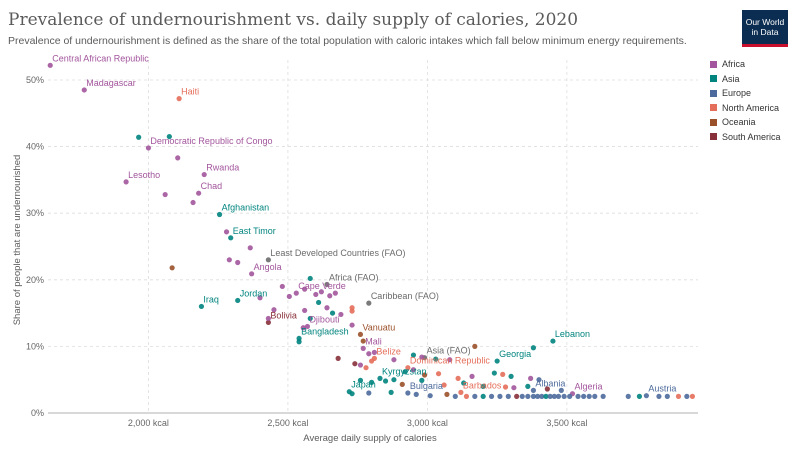 The height and width of the screenshot is (454, 800). Describe the element at coordinates (745, 93) in the screenshot. I see `legend-item: Europe` at that location.